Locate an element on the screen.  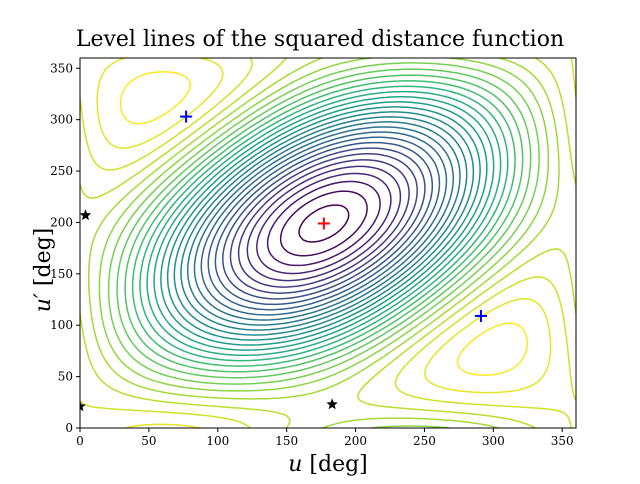
y-axis-label: u′ [deg] is located at coordinates (43, 270).